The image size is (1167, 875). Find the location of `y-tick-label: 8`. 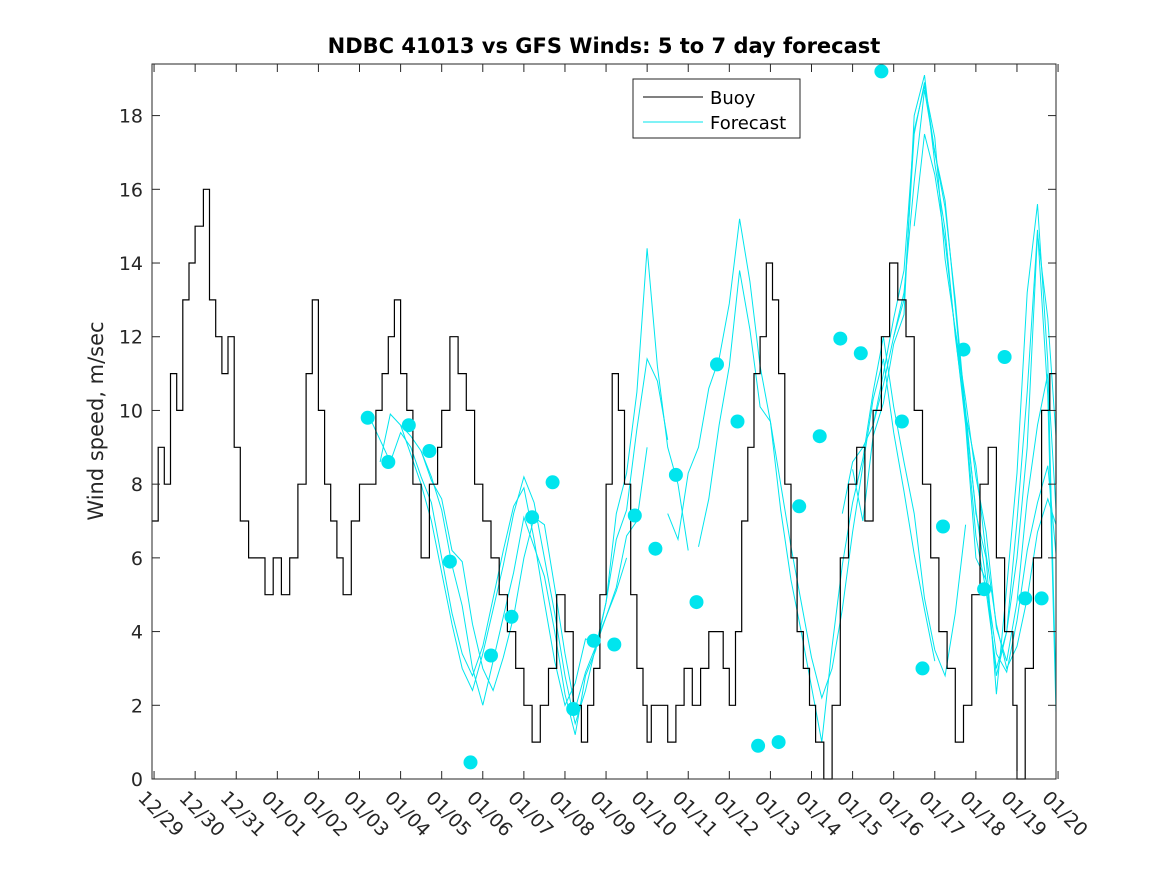

y-tick-label: 8 is located at coordinates (137, 485).